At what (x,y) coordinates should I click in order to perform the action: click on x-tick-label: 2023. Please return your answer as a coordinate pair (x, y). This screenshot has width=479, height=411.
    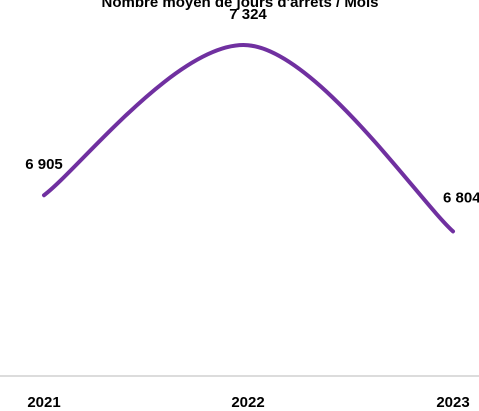
    Looking at the image, I should click on (452, 402).